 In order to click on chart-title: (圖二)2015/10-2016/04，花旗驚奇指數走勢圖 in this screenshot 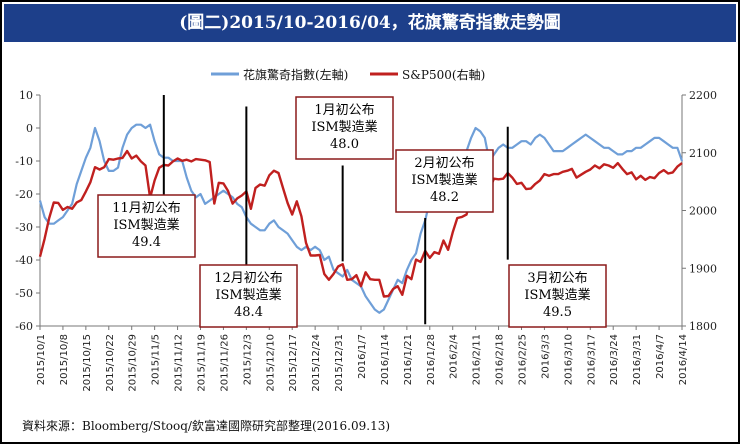, I will do `click(370, 23)`.